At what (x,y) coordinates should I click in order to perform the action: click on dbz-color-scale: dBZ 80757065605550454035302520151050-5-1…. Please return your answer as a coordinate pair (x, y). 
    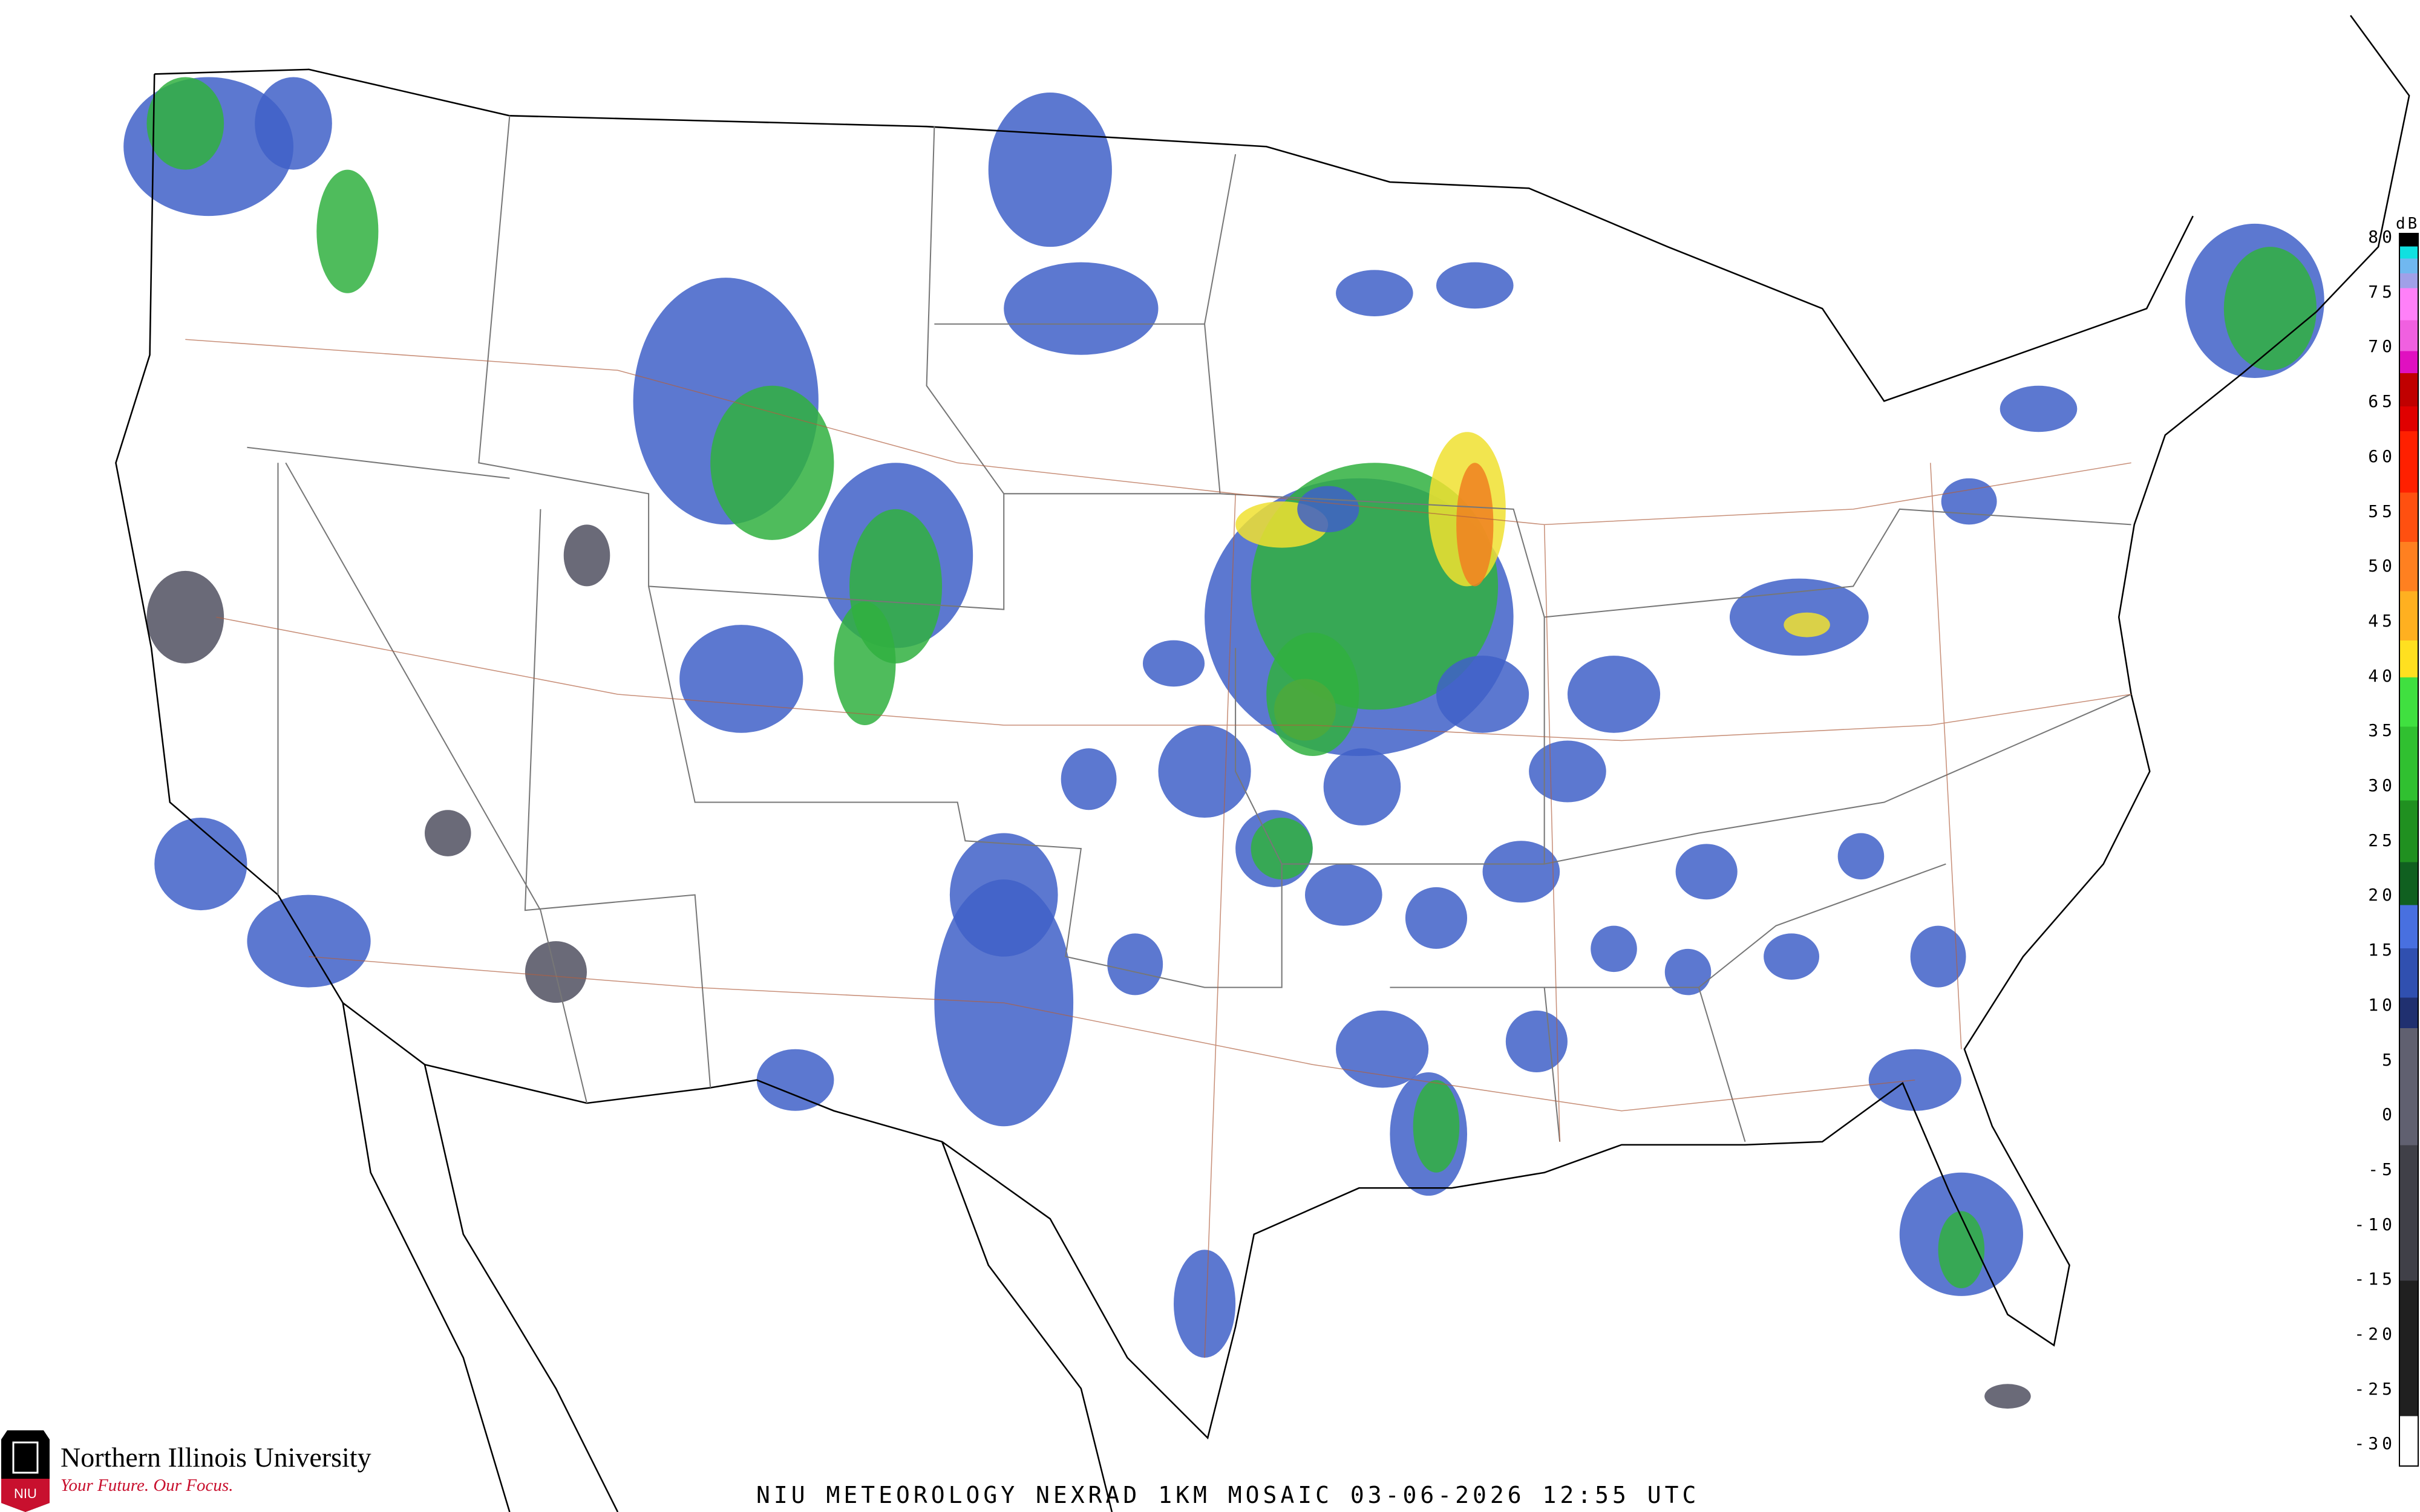
    Looking at the image, I should click on (2377, 845).